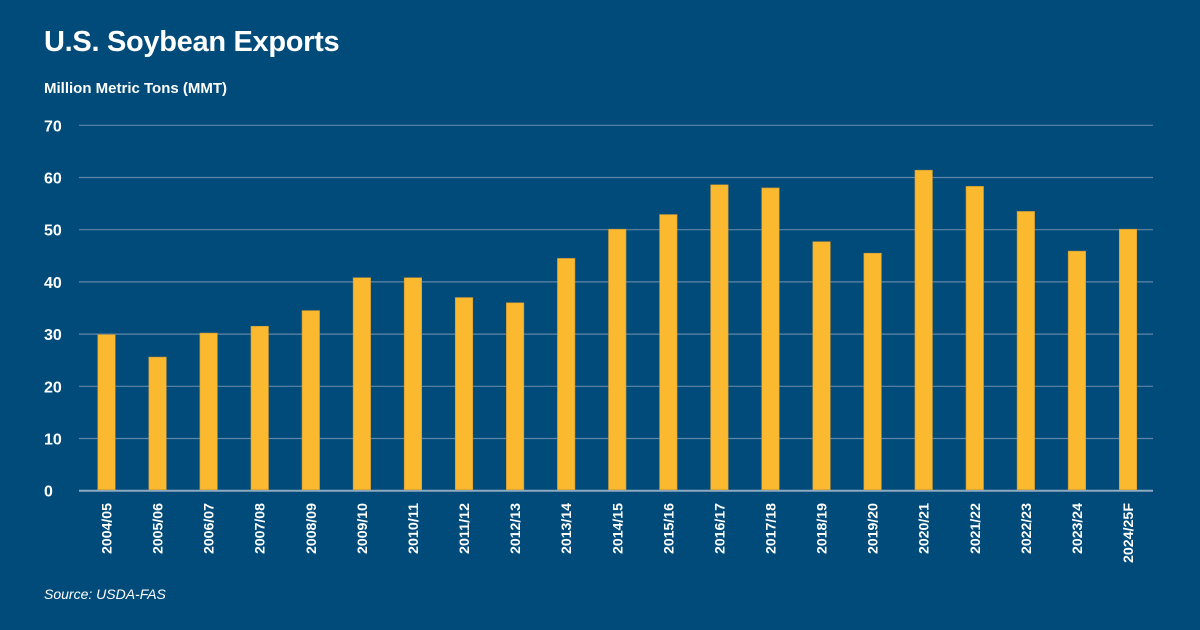 The height and width of the screenshot is (630, 1200). What do you see at coordinates (136, 88) in the screenshot?
I see `chart-subtitle: Million Metric Tons (MMT)` at bounding box center [136, 88].